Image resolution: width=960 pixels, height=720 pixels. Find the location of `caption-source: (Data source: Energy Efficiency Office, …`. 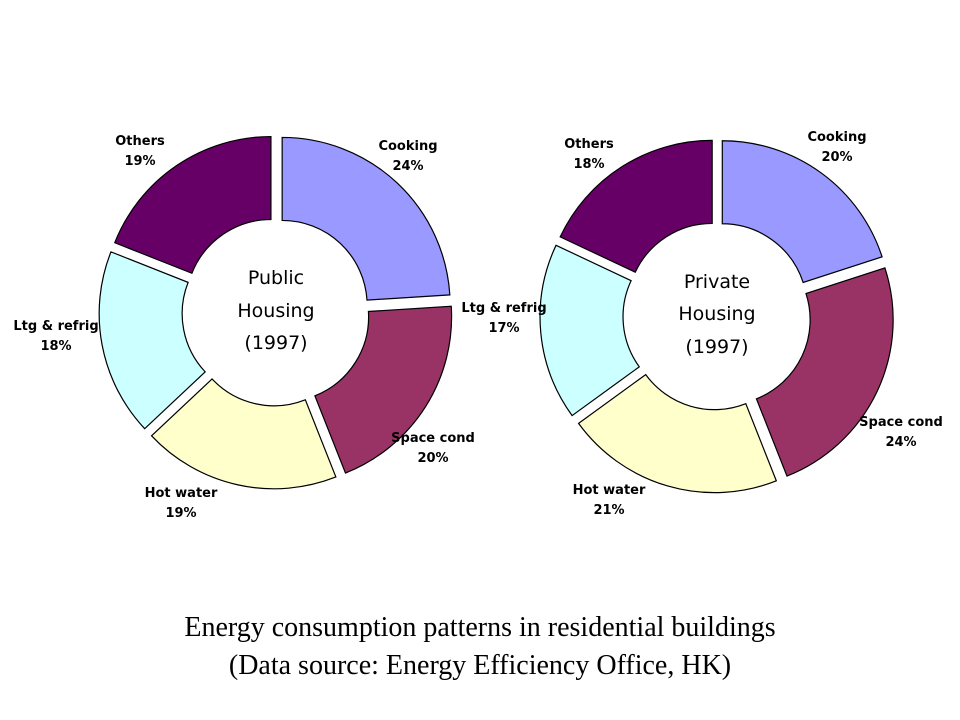

caption-source: (Data source: Energy Efficiency Office, … is located at coordinates (480, 665).